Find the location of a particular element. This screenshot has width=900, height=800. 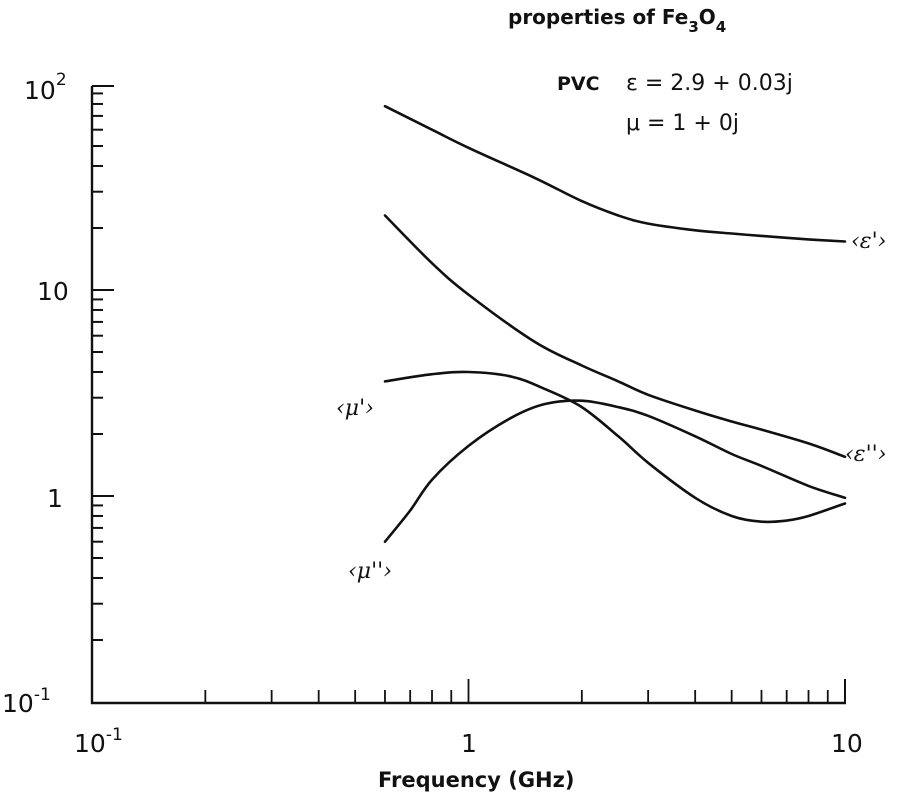

mu-prime-curve is located at coordinates (615, 447).